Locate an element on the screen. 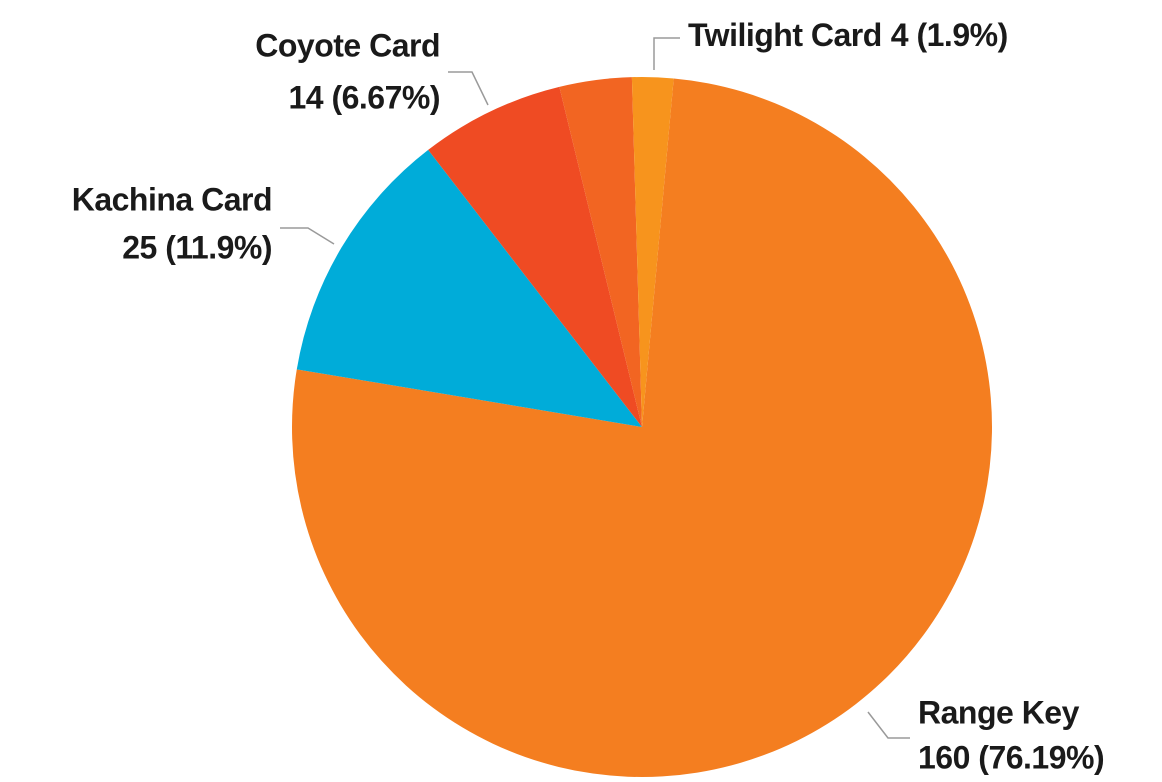 The width and height of the screenshot is (1162, 782). slice-category: Twilight Card is located at coordinates (785, 35).